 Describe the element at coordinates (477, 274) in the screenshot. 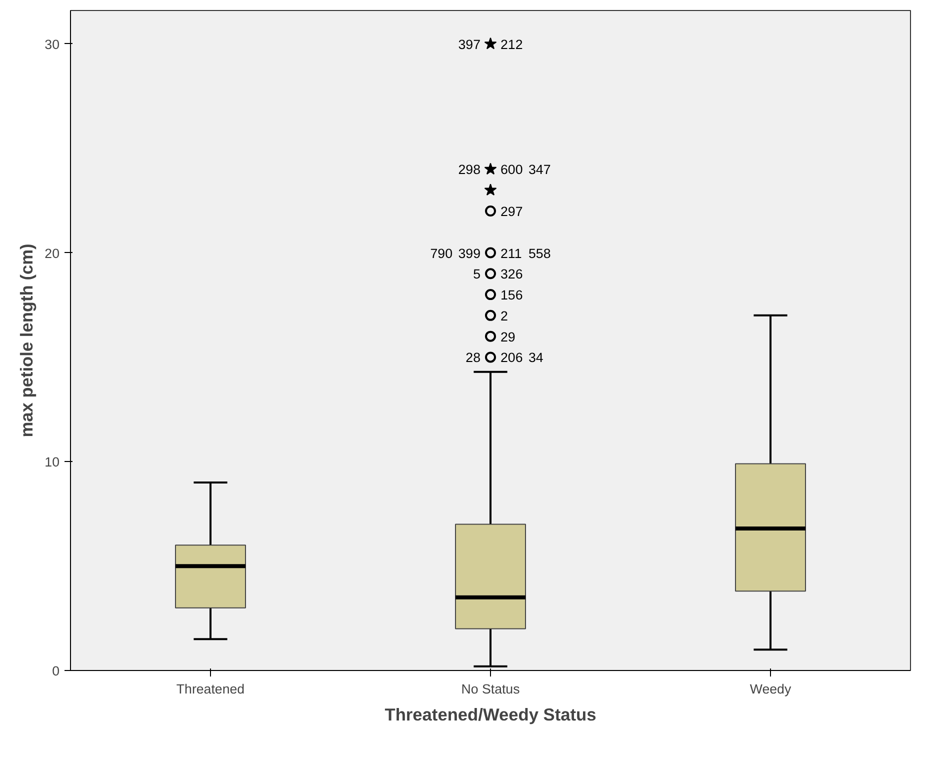

I see `annotation: 5` at that location.